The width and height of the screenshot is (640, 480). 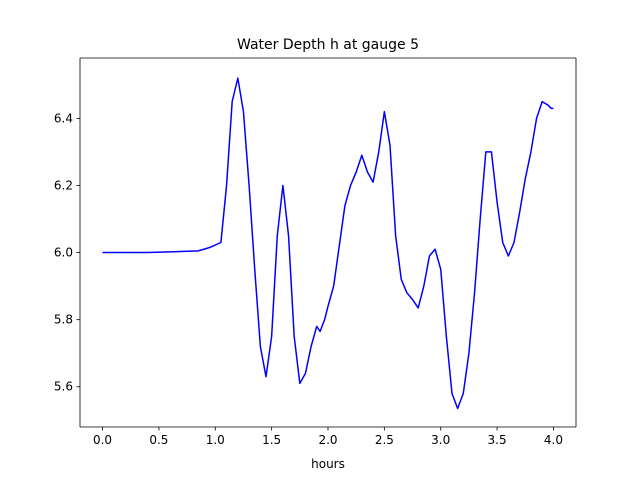 What do you see at coordinates (328, 45) in the screenshot?
I see `chart-title: Water Depth h at gauge 5` at bounding box center [328, 45].